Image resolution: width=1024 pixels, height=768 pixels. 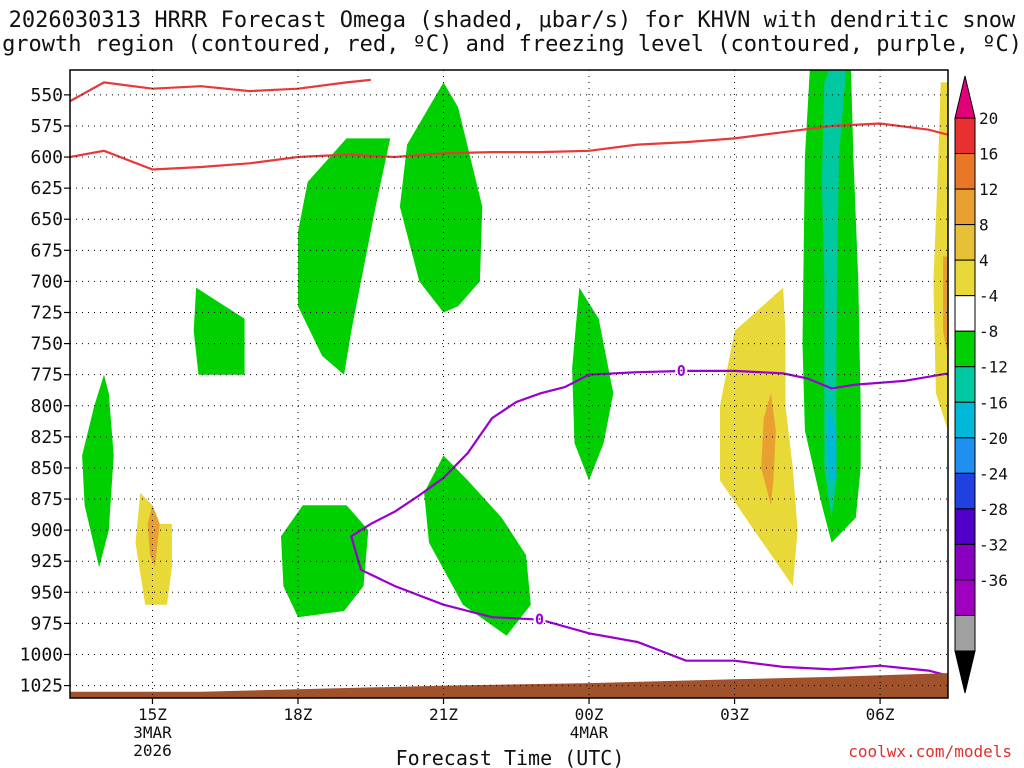 I want to click on colorbar-label: -20, so click(x=993, y=438).